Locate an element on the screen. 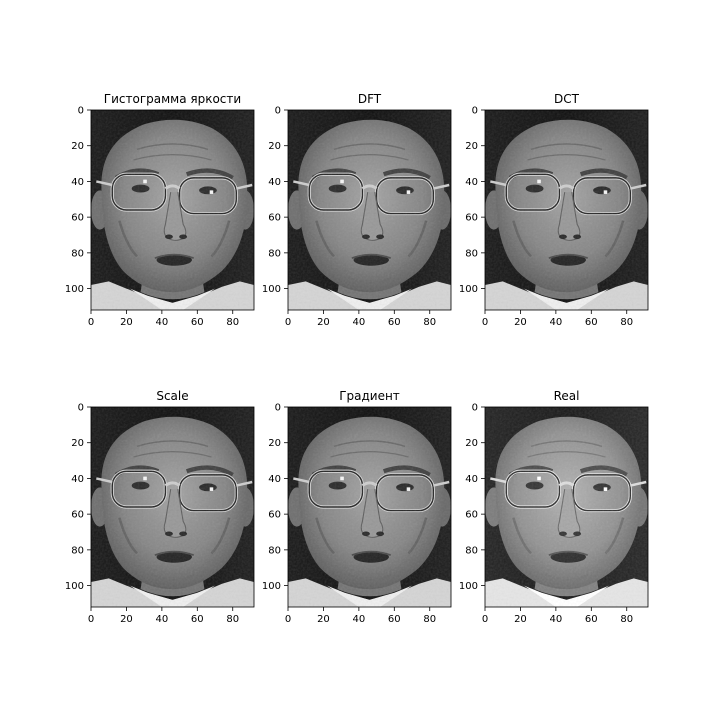  subplot: Real 0 20 40 60 80 0 20 40 60 80 100 is located at coordinates (553, 507).